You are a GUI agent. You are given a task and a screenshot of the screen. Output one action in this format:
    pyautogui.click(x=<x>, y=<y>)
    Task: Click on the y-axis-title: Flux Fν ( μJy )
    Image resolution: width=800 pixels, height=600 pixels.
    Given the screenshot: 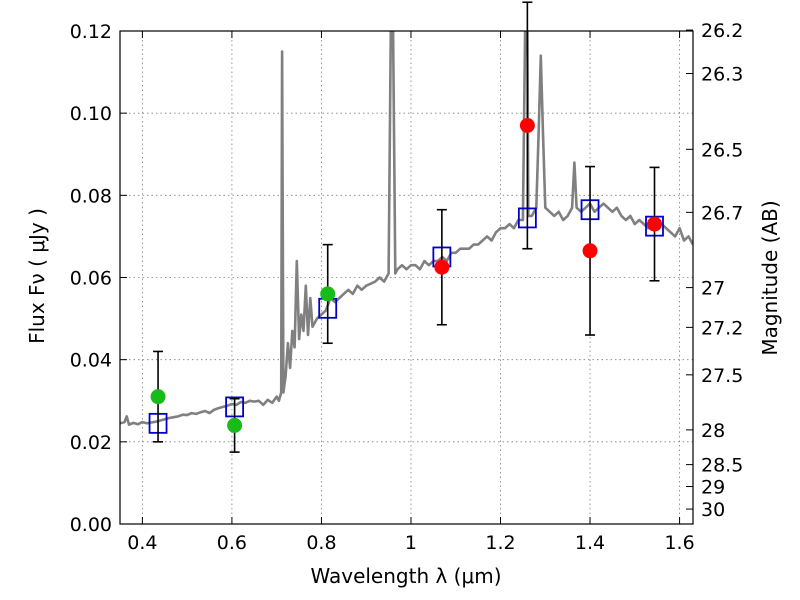 What is the action you would take?
    pyautogui.click(x=37, y=276)
    